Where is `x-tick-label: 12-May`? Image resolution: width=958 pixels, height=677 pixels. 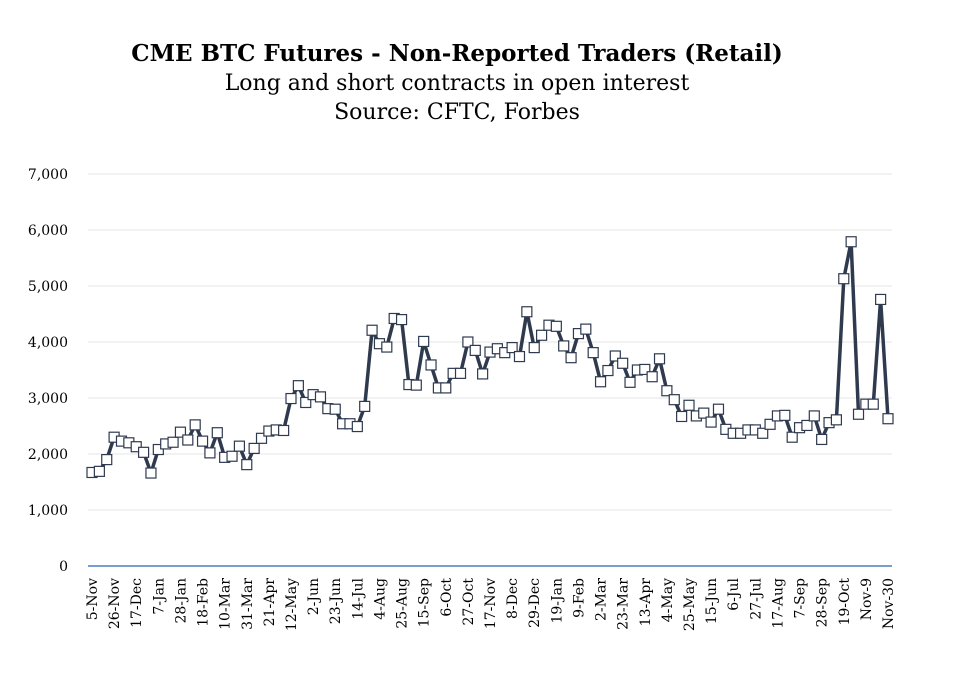
x-tick-label: 12-May is located at coordinates (292, 604).